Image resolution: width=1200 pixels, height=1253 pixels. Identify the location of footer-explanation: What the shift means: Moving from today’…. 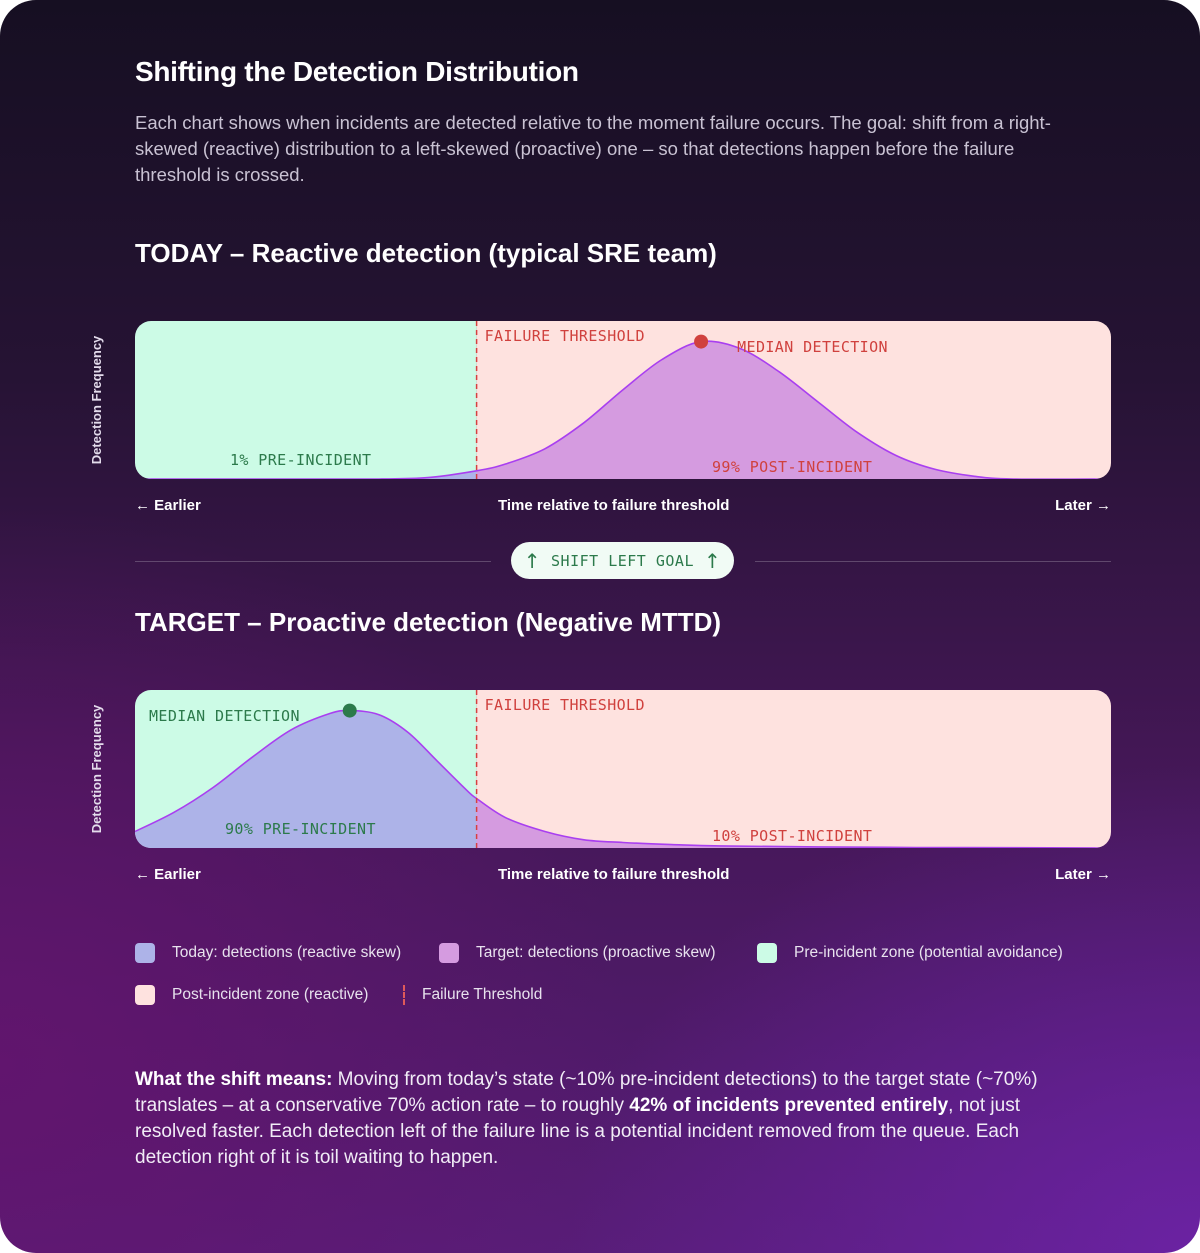
(615, 1119).